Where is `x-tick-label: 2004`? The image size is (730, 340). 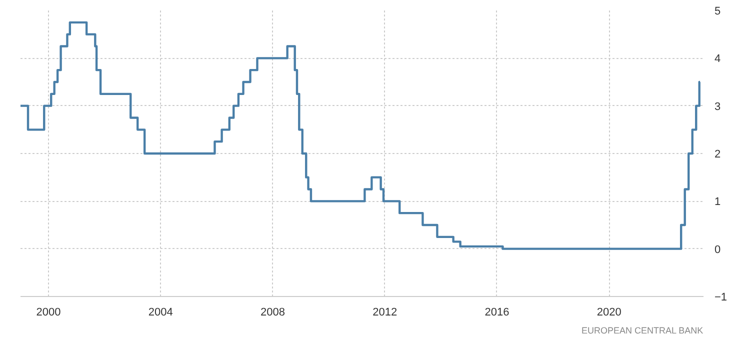
x-tick-label: 2004 is located at coordinates (160, 312).